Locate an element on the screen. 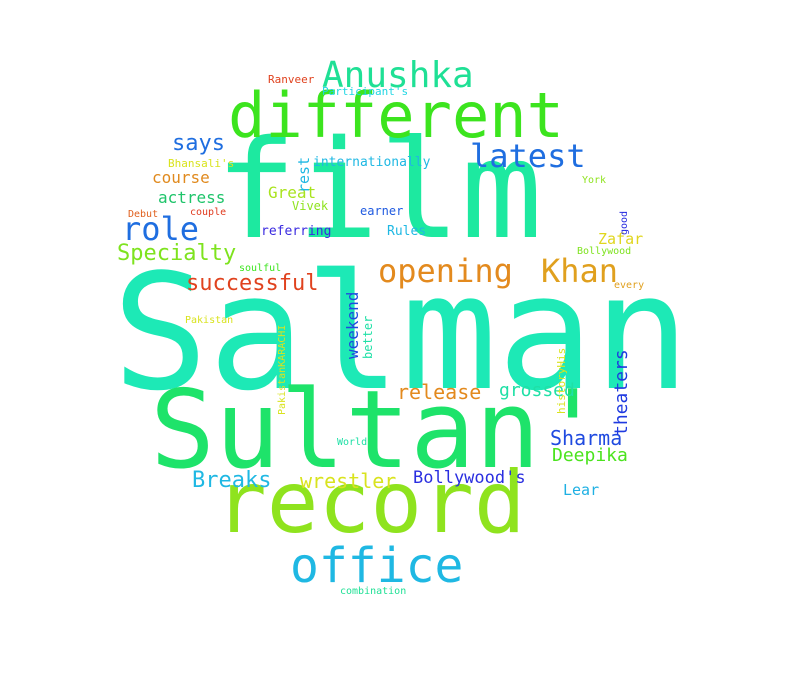 Image resolution: width=791 pixels, height=693 pixels. word-good: good is located at coordinates (624, 222).